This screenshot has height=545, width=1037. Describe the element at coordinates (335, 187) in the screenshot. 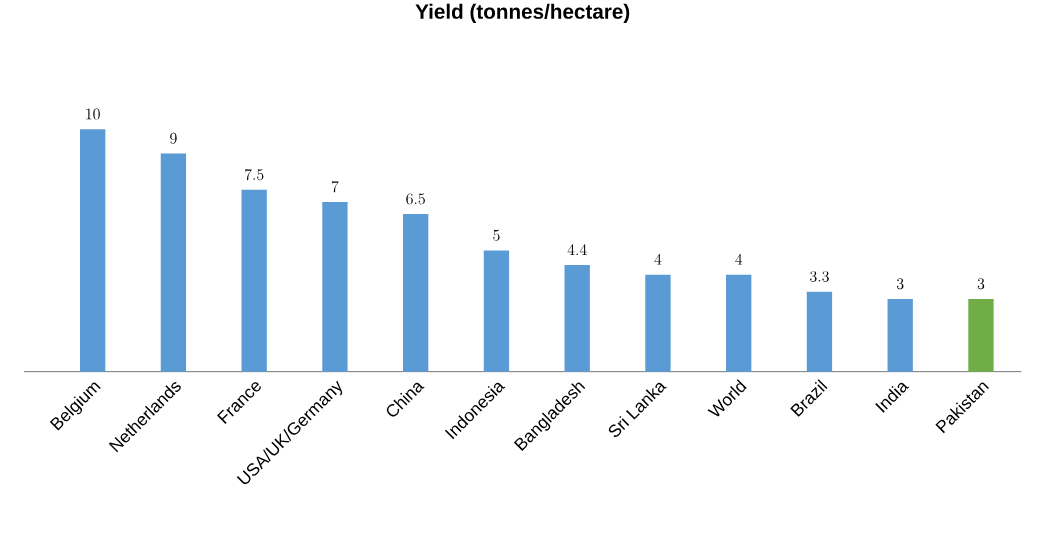

I see `data-label: 7` at that location.